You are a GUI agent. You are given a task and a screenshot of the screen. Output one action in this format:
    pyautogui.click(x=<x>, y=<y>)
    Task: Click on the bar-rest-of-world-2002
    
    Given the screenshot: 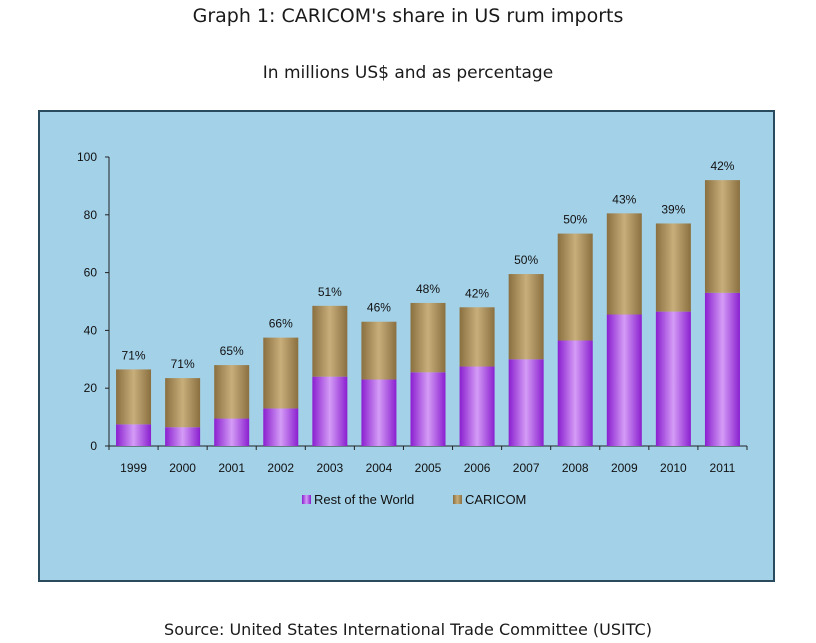 What is the action you would take?
    pyautogui.click(x=281, y=427)
    